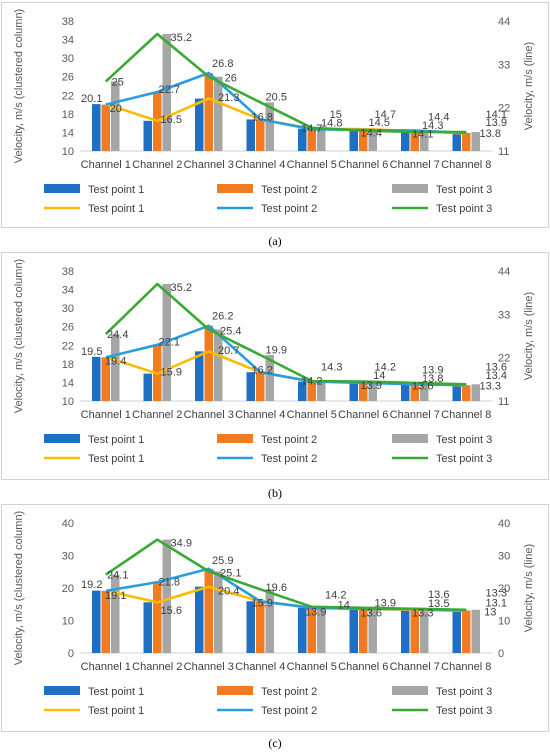  Describe the element at coordinates (385, 368) in the screenshot. I see `data-label: 14.2` at that location.